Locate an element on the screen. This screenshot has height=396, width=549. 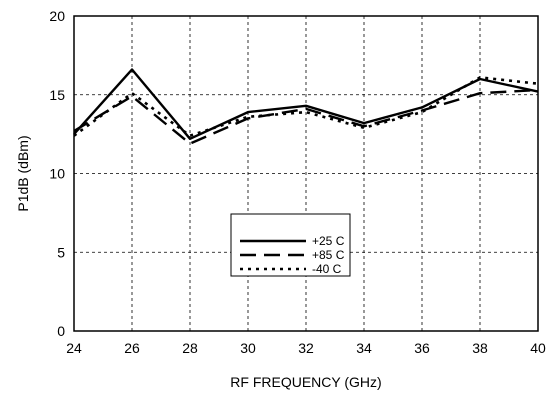
y-tick-label: 5 is located at coordinates (61, 252).